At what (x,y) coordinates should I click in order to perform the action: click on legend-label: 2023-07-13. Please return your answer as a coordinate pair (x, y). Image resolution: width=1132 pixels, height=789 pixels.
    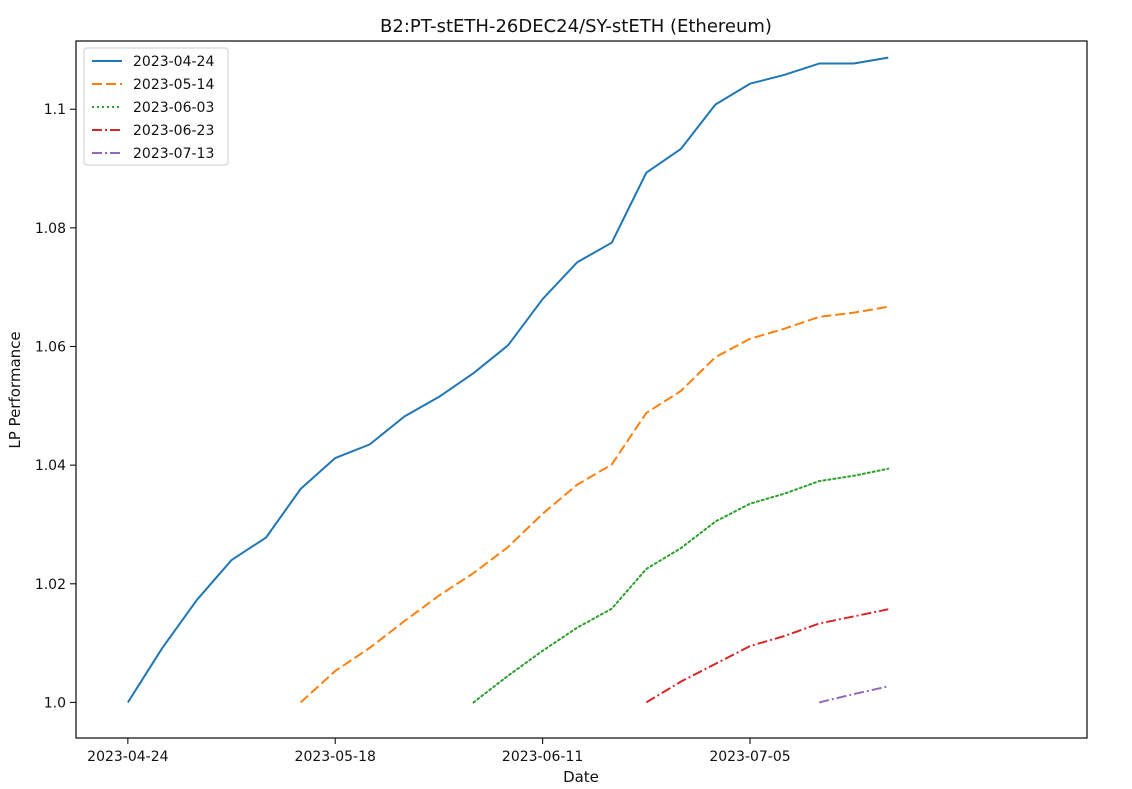
    Looking at the image, I should click on (173, 154).